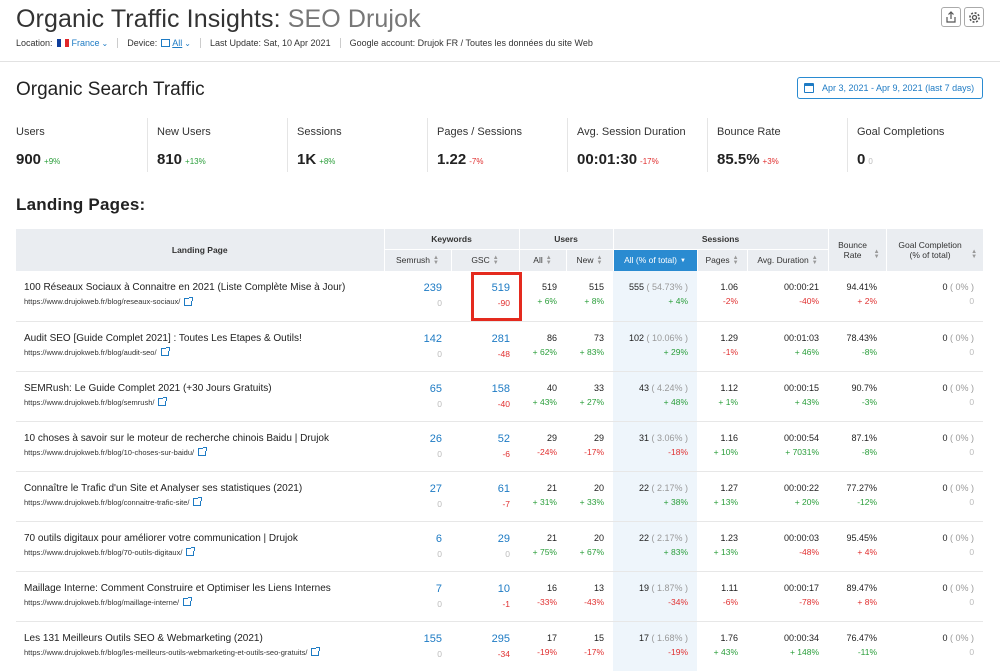 The height and width of the screenshot is (671, 1000). I want to click on delta: + 29%, so click(676, 351).